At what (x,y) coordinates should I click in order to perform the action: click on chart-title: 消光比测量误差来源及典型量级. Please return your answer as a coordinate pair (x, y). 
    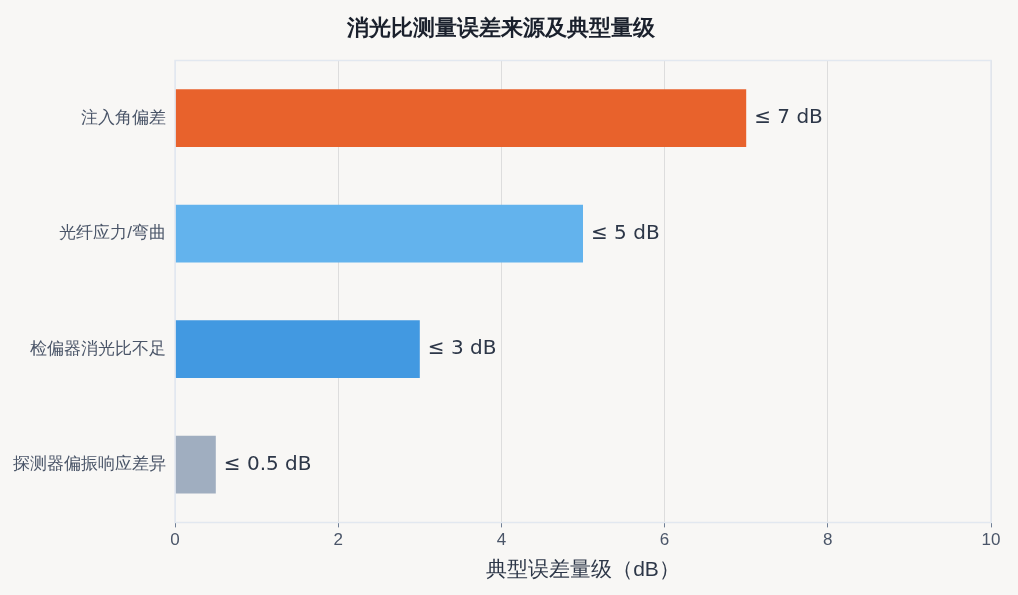
    Looking at the image, I should click on (500, 28).